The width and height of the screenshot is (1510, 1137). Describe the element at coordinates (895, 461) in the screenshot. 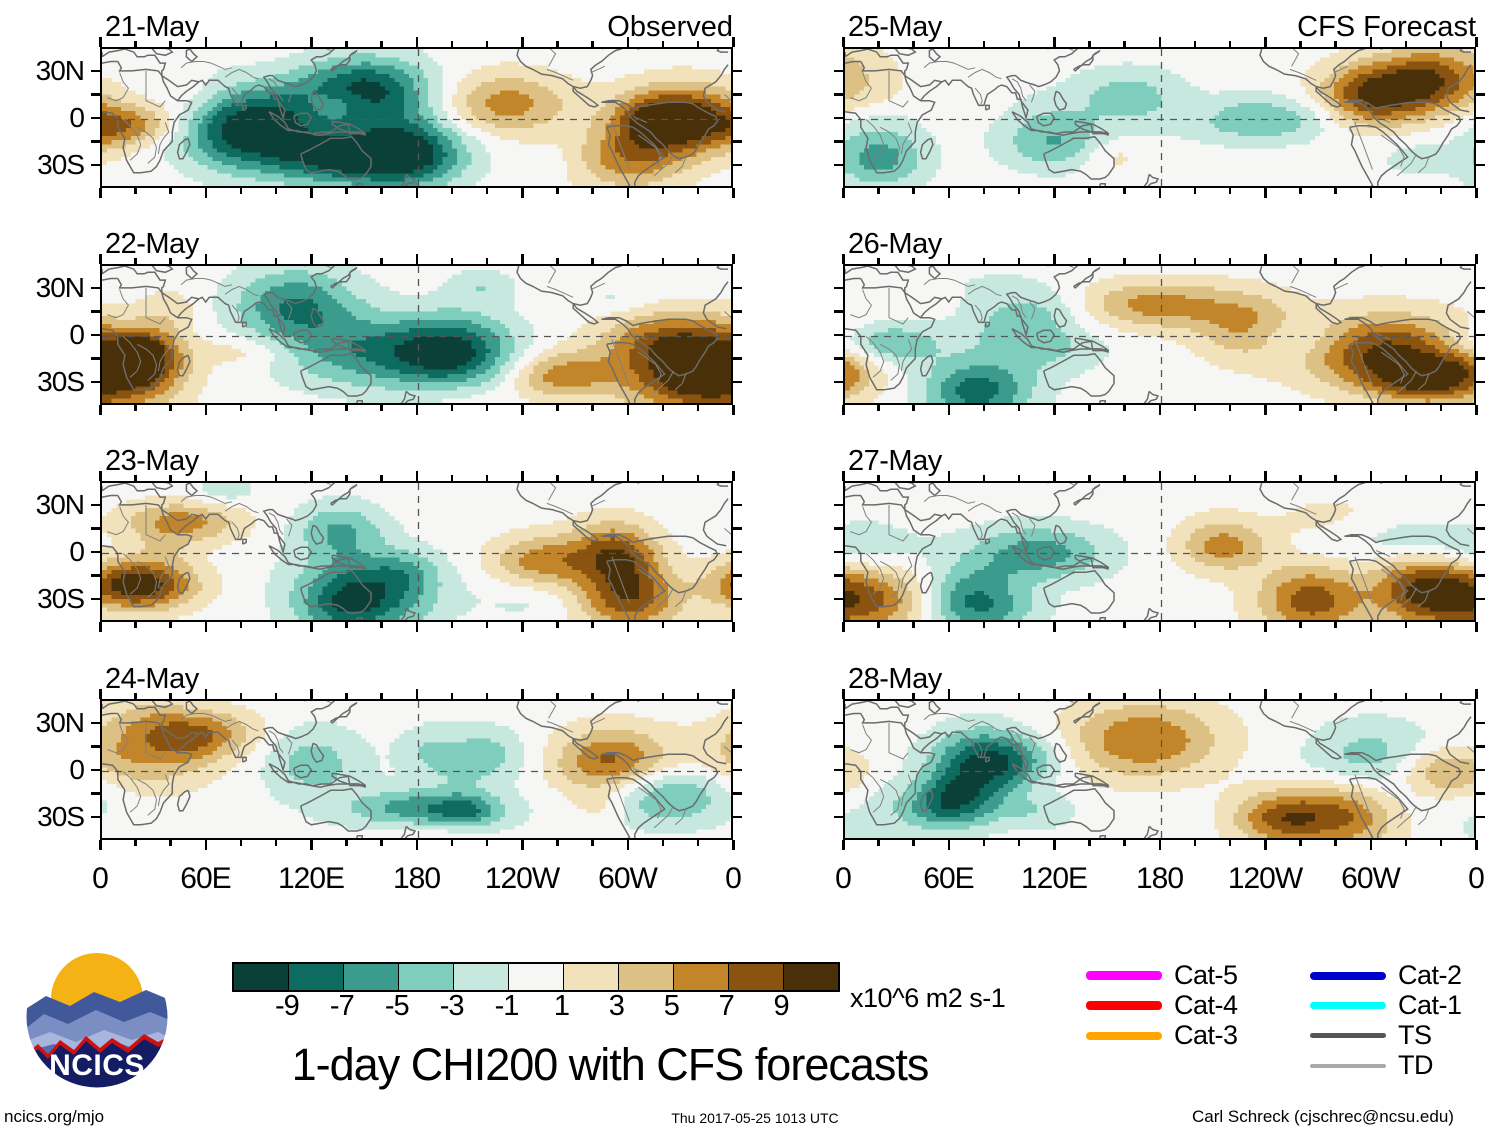

I see `panel-date-27-may: 27-May` at that location.